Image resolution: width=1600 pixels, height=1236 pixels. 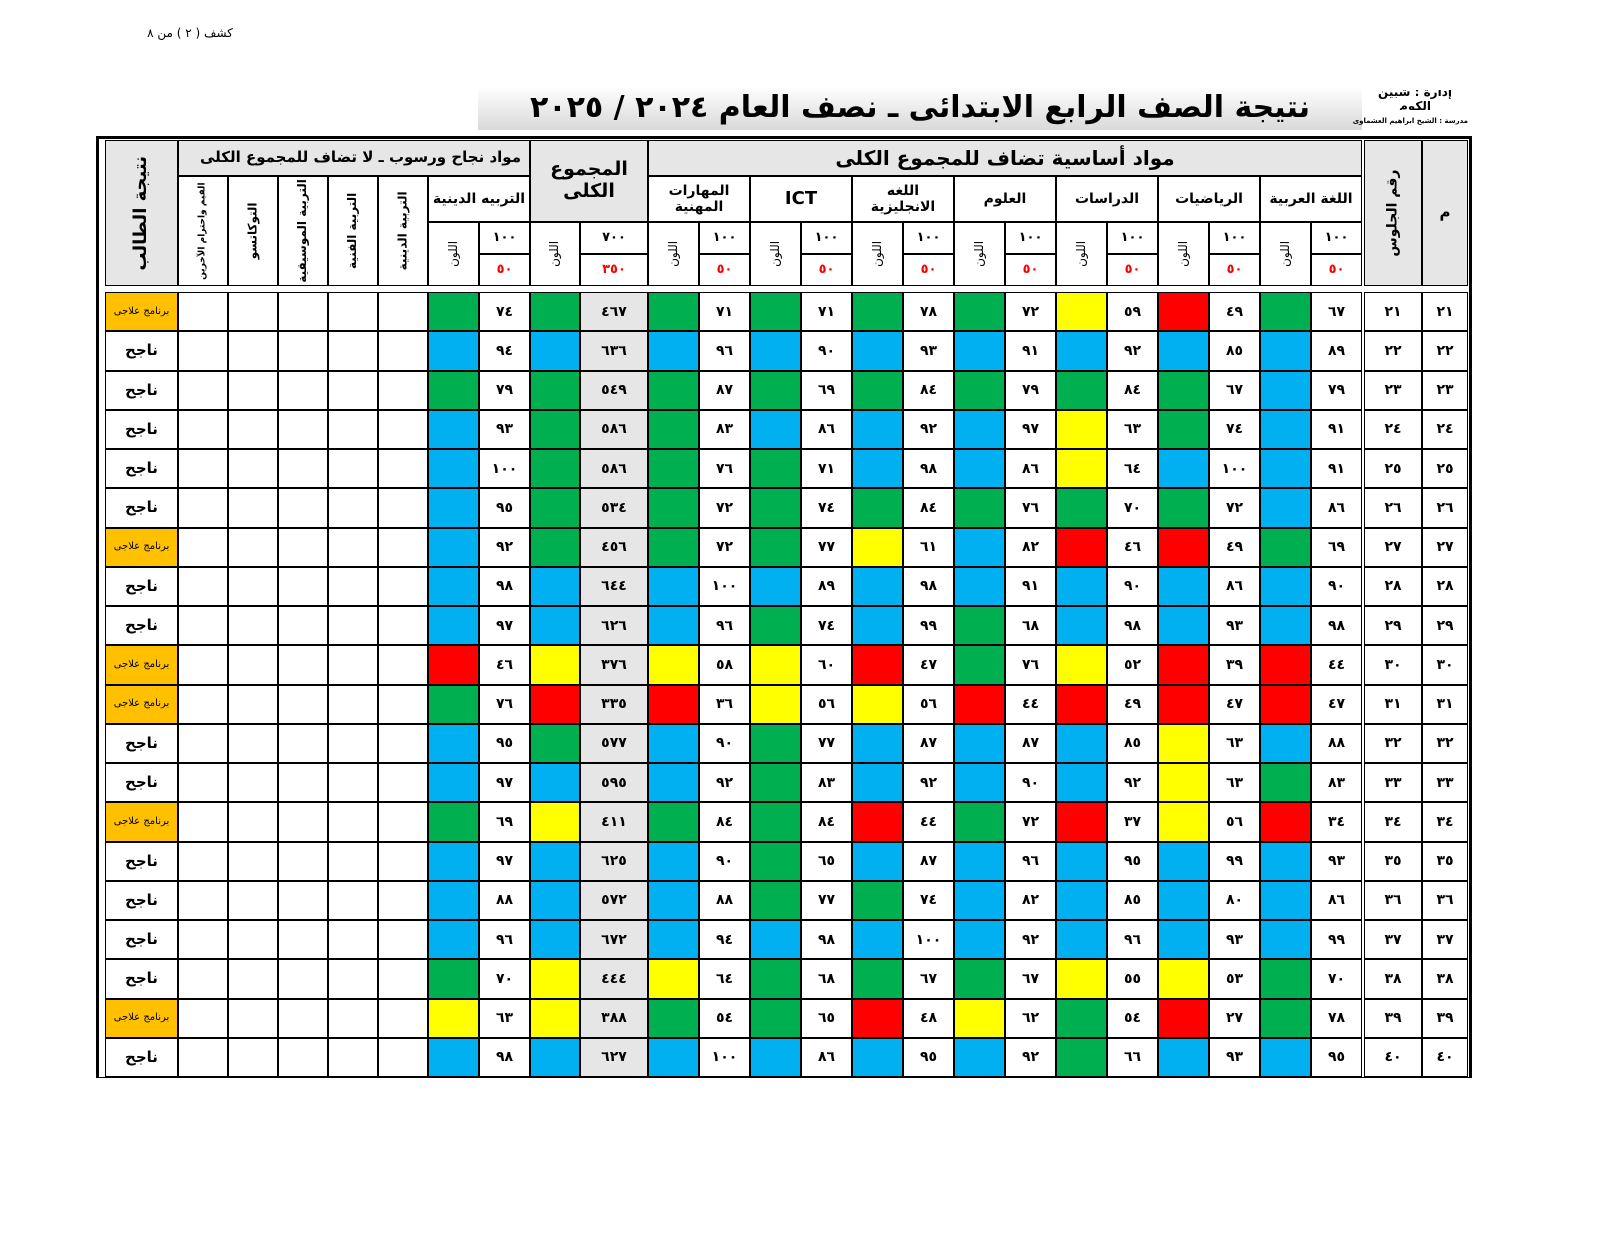 I want to click on seat-number: ٤٠, so click(x=1393, y=1057).